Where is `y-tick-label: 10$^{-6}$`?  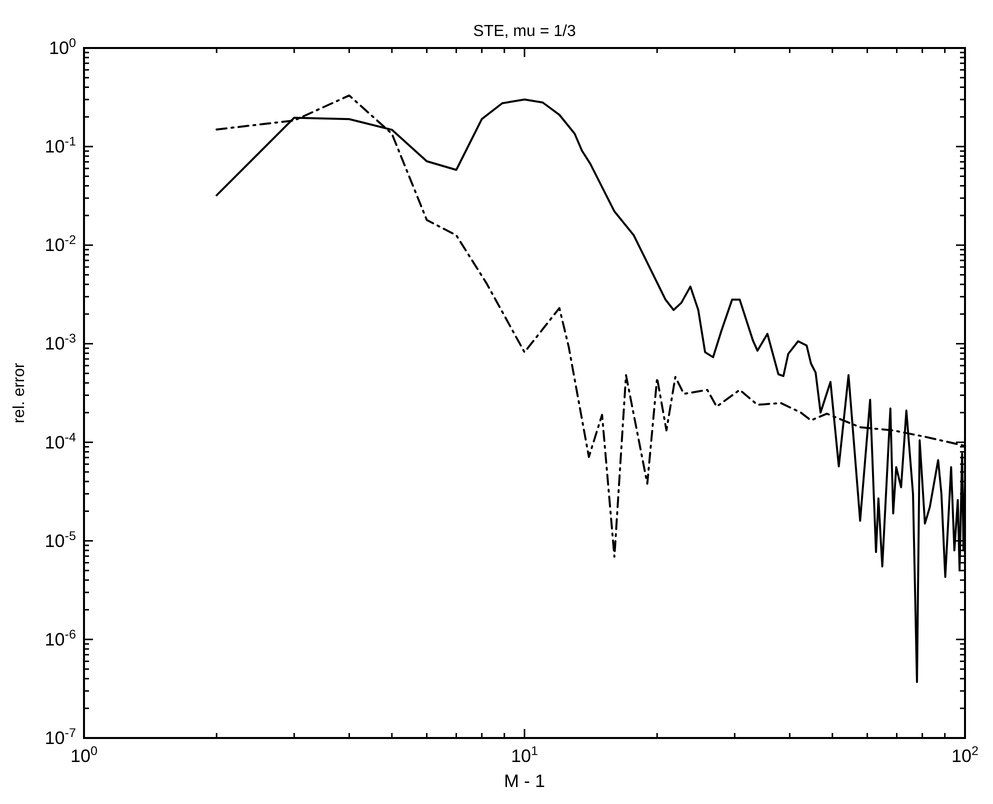 y-tick-label: 10$^{-6}$ is located at coordinates (60, 638).